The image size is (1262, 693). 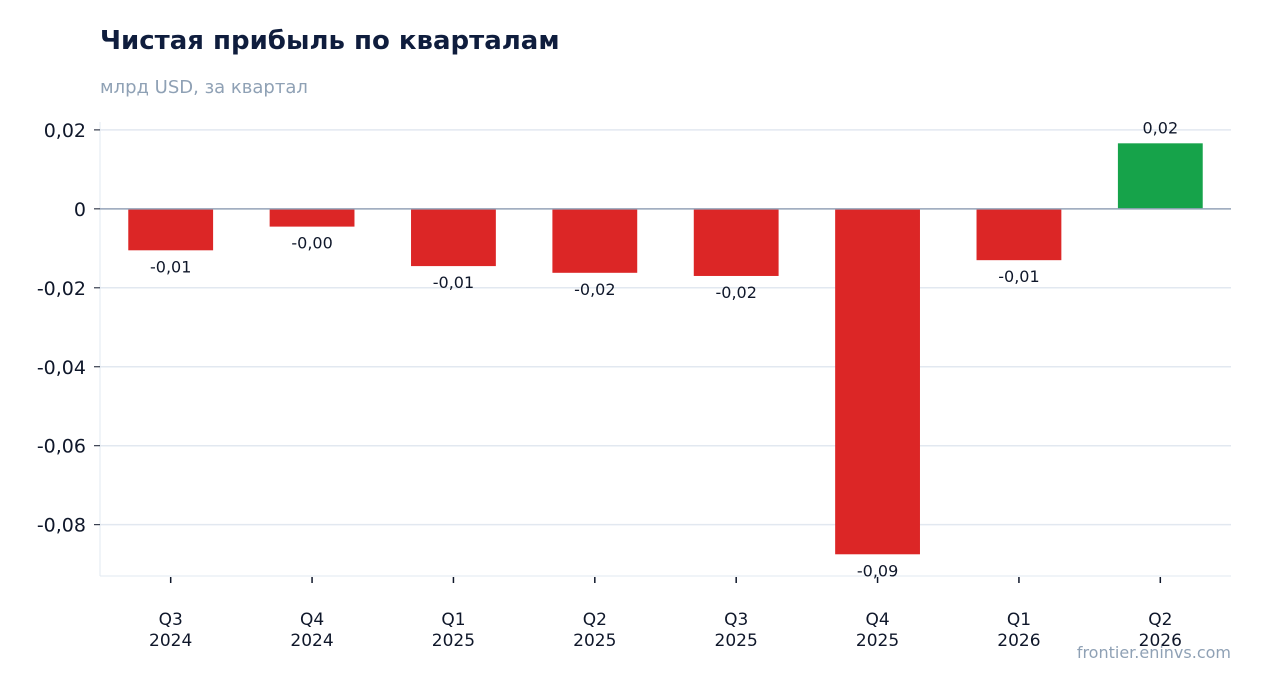 What do you see at coordinates (877, 570) in the screenshot?
I see `data-label: -0,09` at bounding box center [877, 570].